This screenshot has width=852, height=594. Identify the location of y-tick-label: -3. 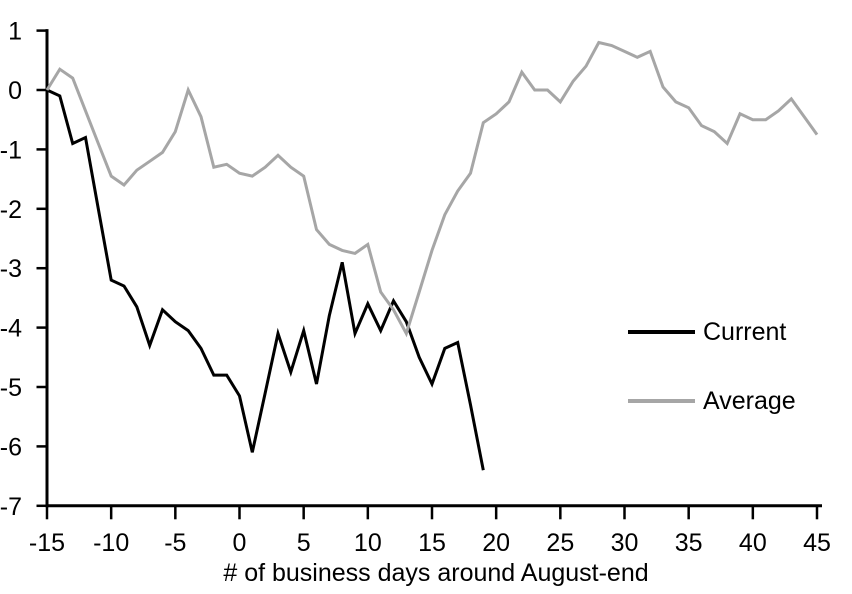
(11, 269).